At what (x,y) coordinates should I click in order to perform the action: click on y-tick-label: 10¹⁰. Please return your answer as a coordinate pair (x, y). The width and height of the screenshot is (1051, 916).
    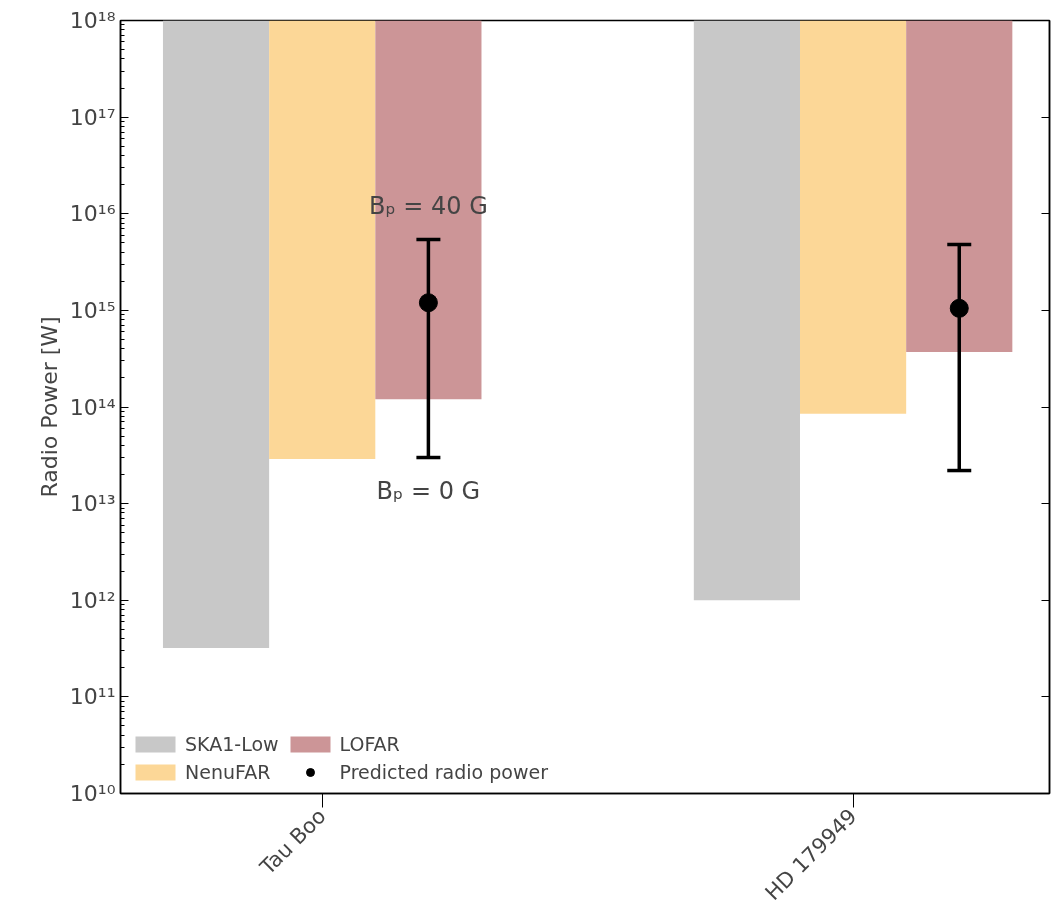
    Looking at the image, I should click on (92, 793).